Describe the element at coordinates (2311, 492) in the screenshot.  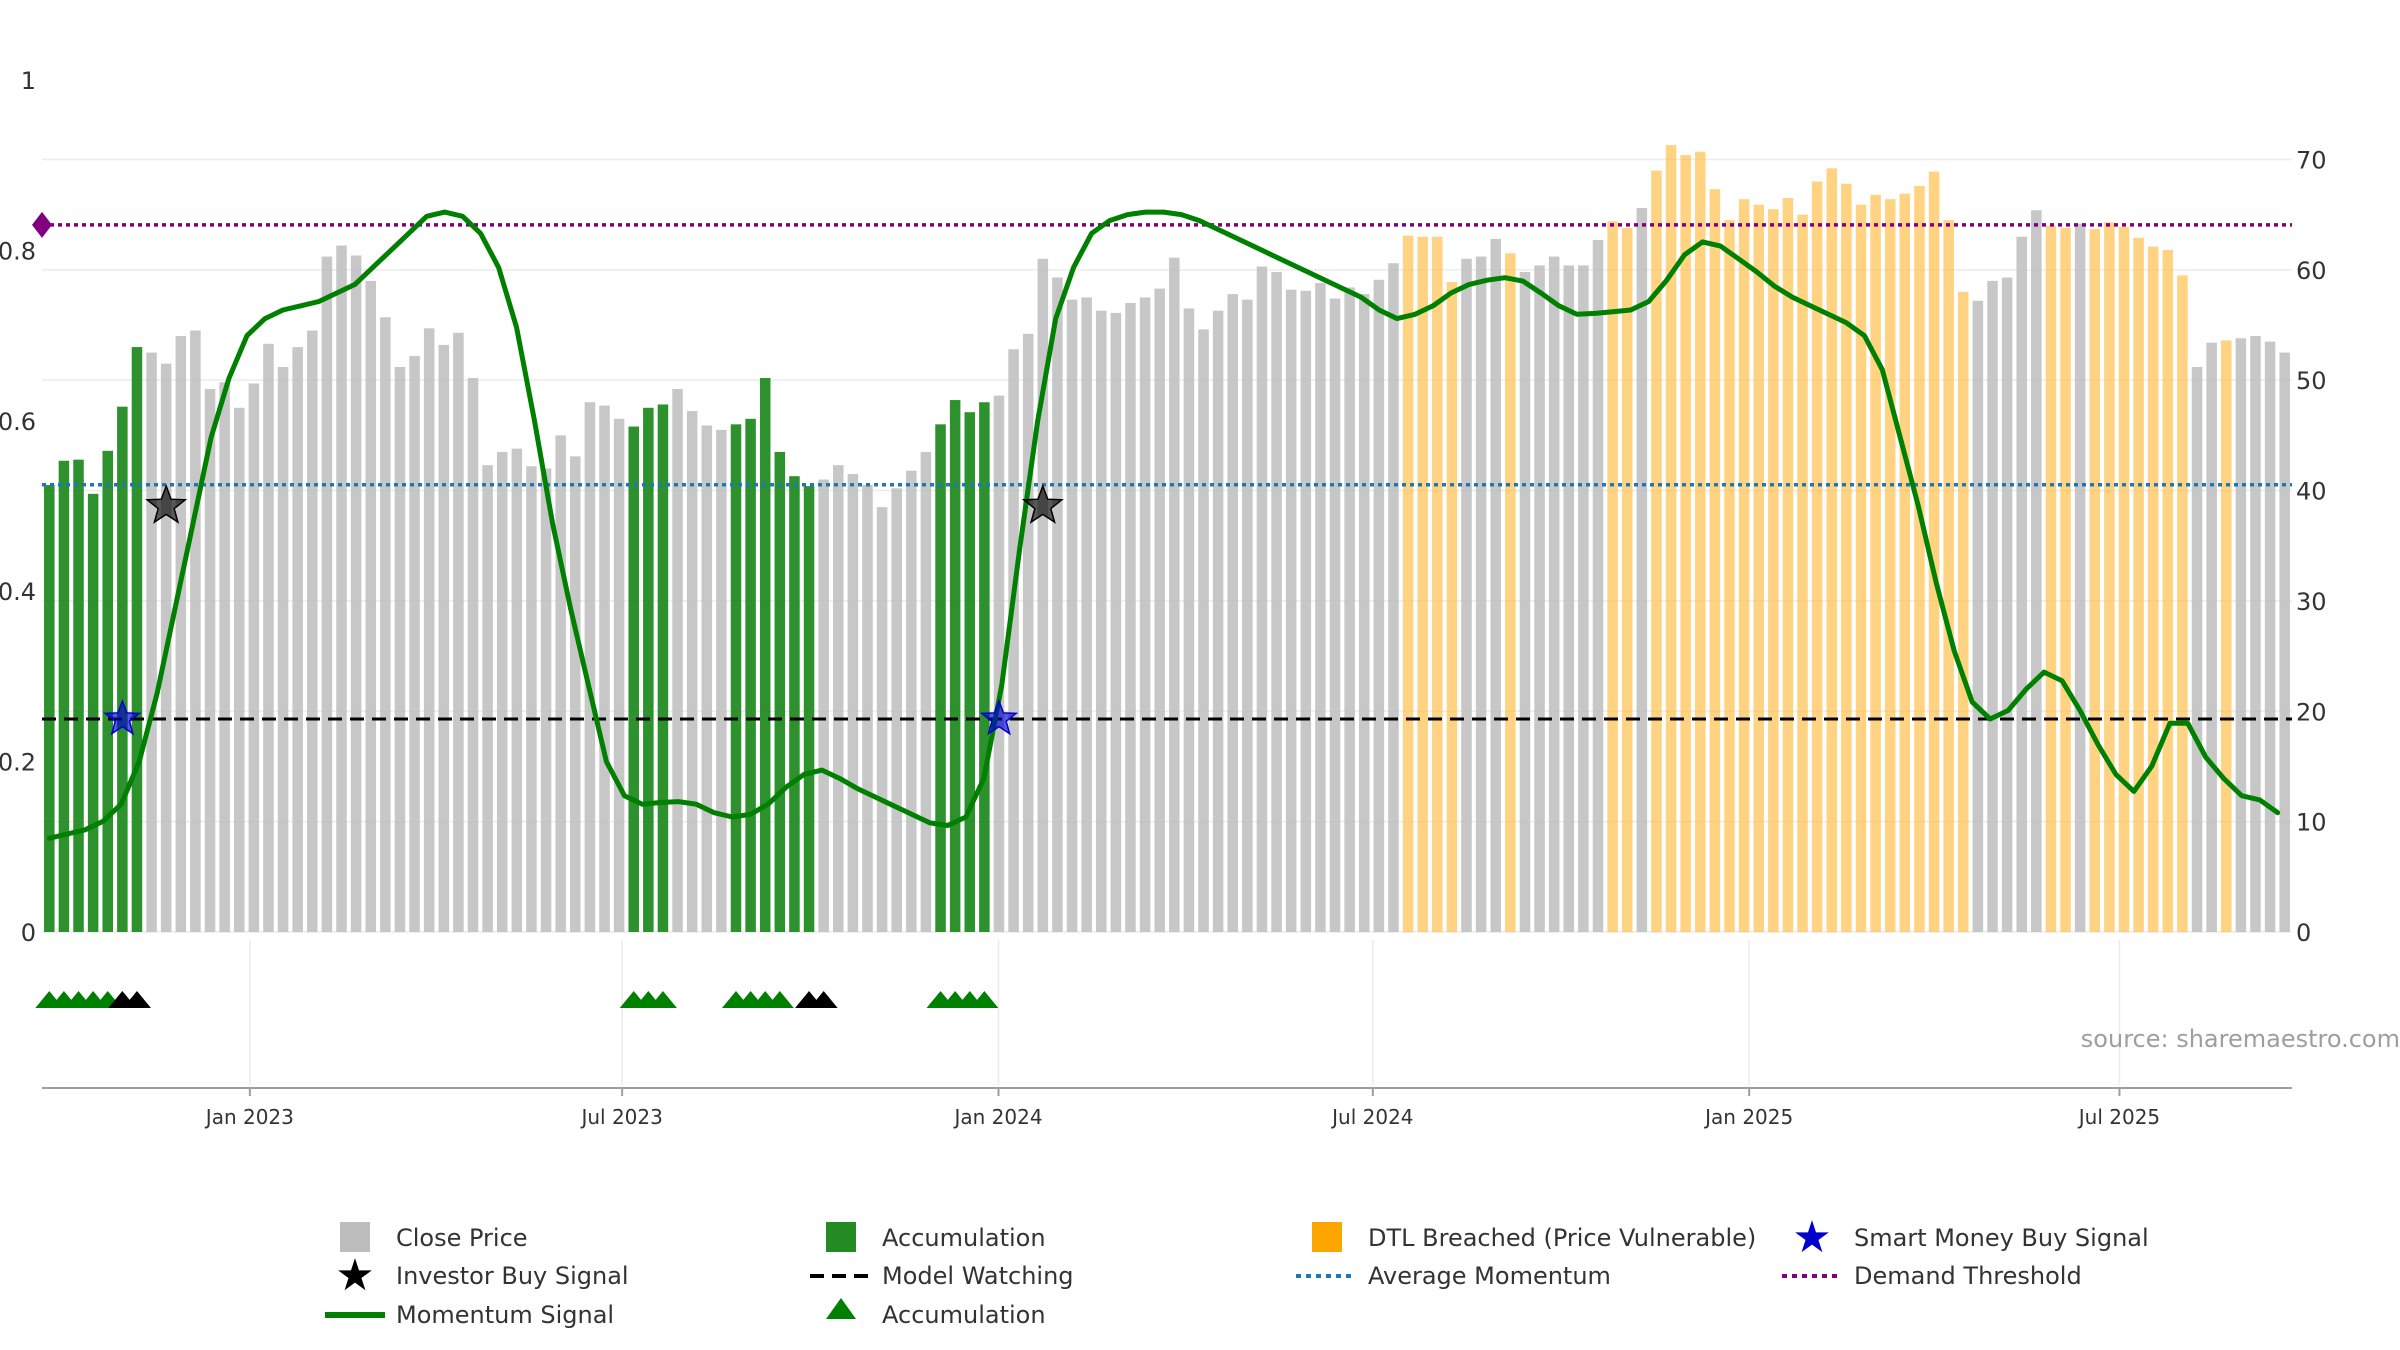
I see `right-axis-tick-label: 40` at that location.